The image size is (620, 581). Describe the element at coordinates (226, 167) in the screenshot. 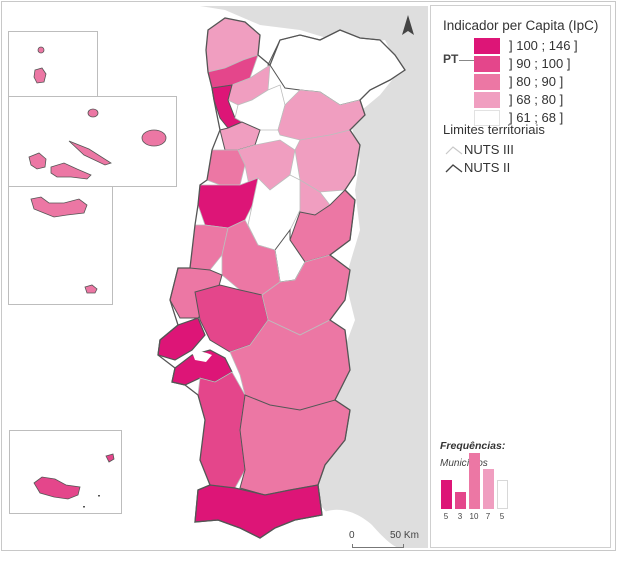

I see `region-baixo-vouga` at that location.